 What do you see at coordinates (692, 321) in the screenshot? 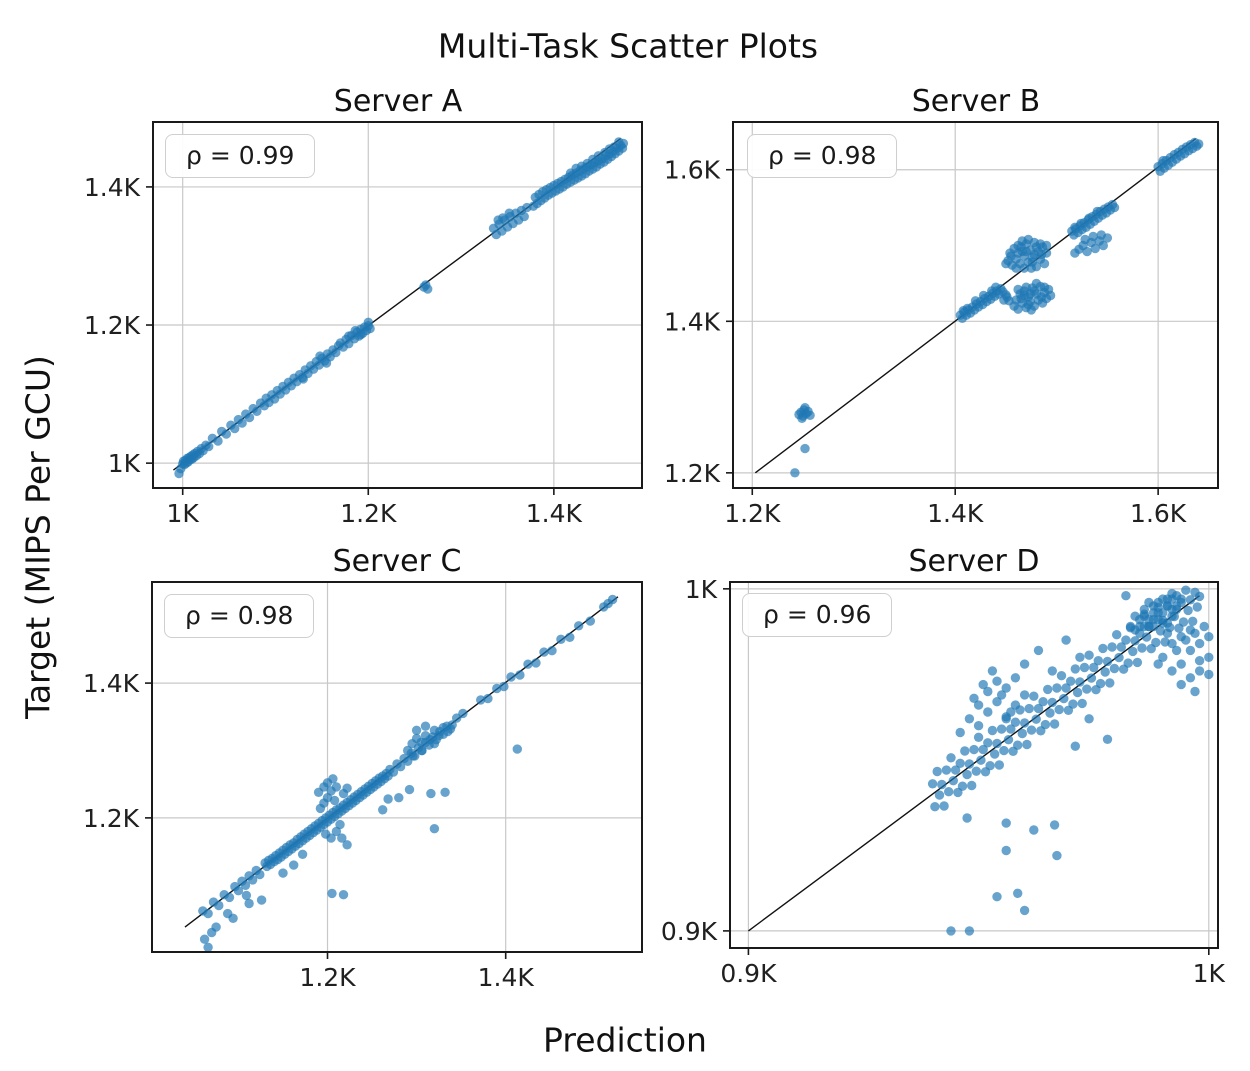
I see `y-tick-label: 1.4K` at bounding box center [692, 321].